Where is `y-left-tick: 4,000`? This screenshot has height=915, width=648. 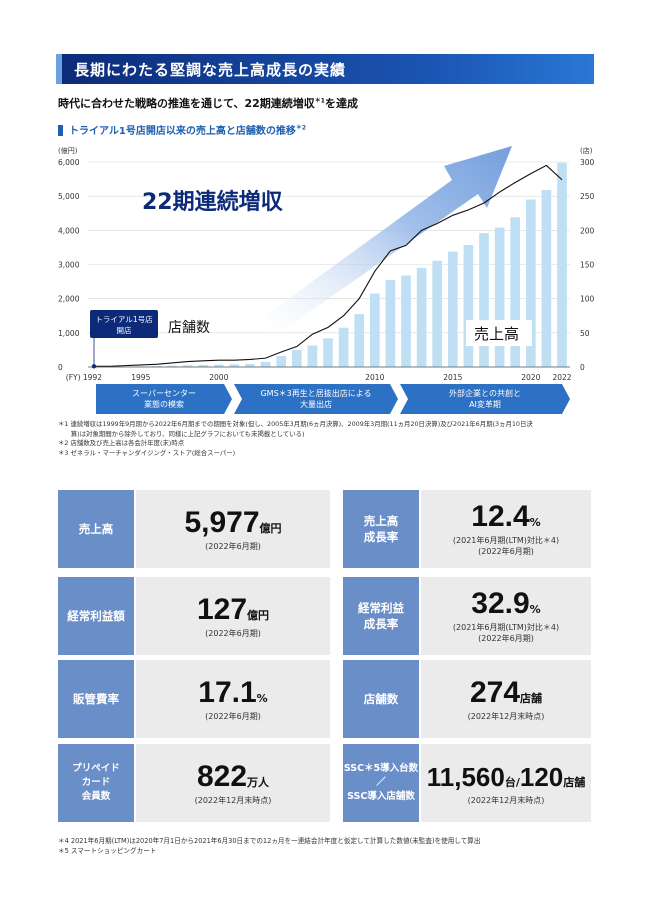 y-left-tick: 4,000 is located at coordinates (69, 230).